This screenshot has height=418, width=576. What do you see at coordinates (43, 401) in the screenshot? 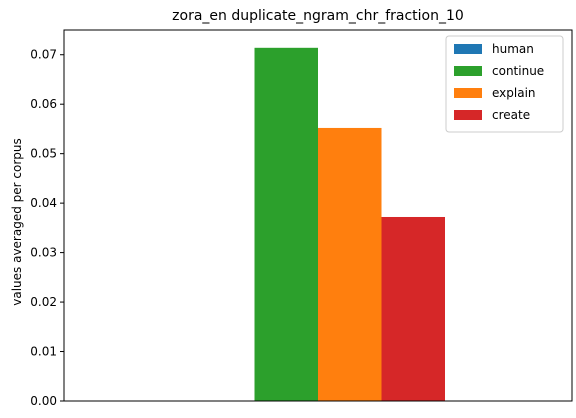
I see `y-tick-label: 0.00` at bounding box center [43, 401].